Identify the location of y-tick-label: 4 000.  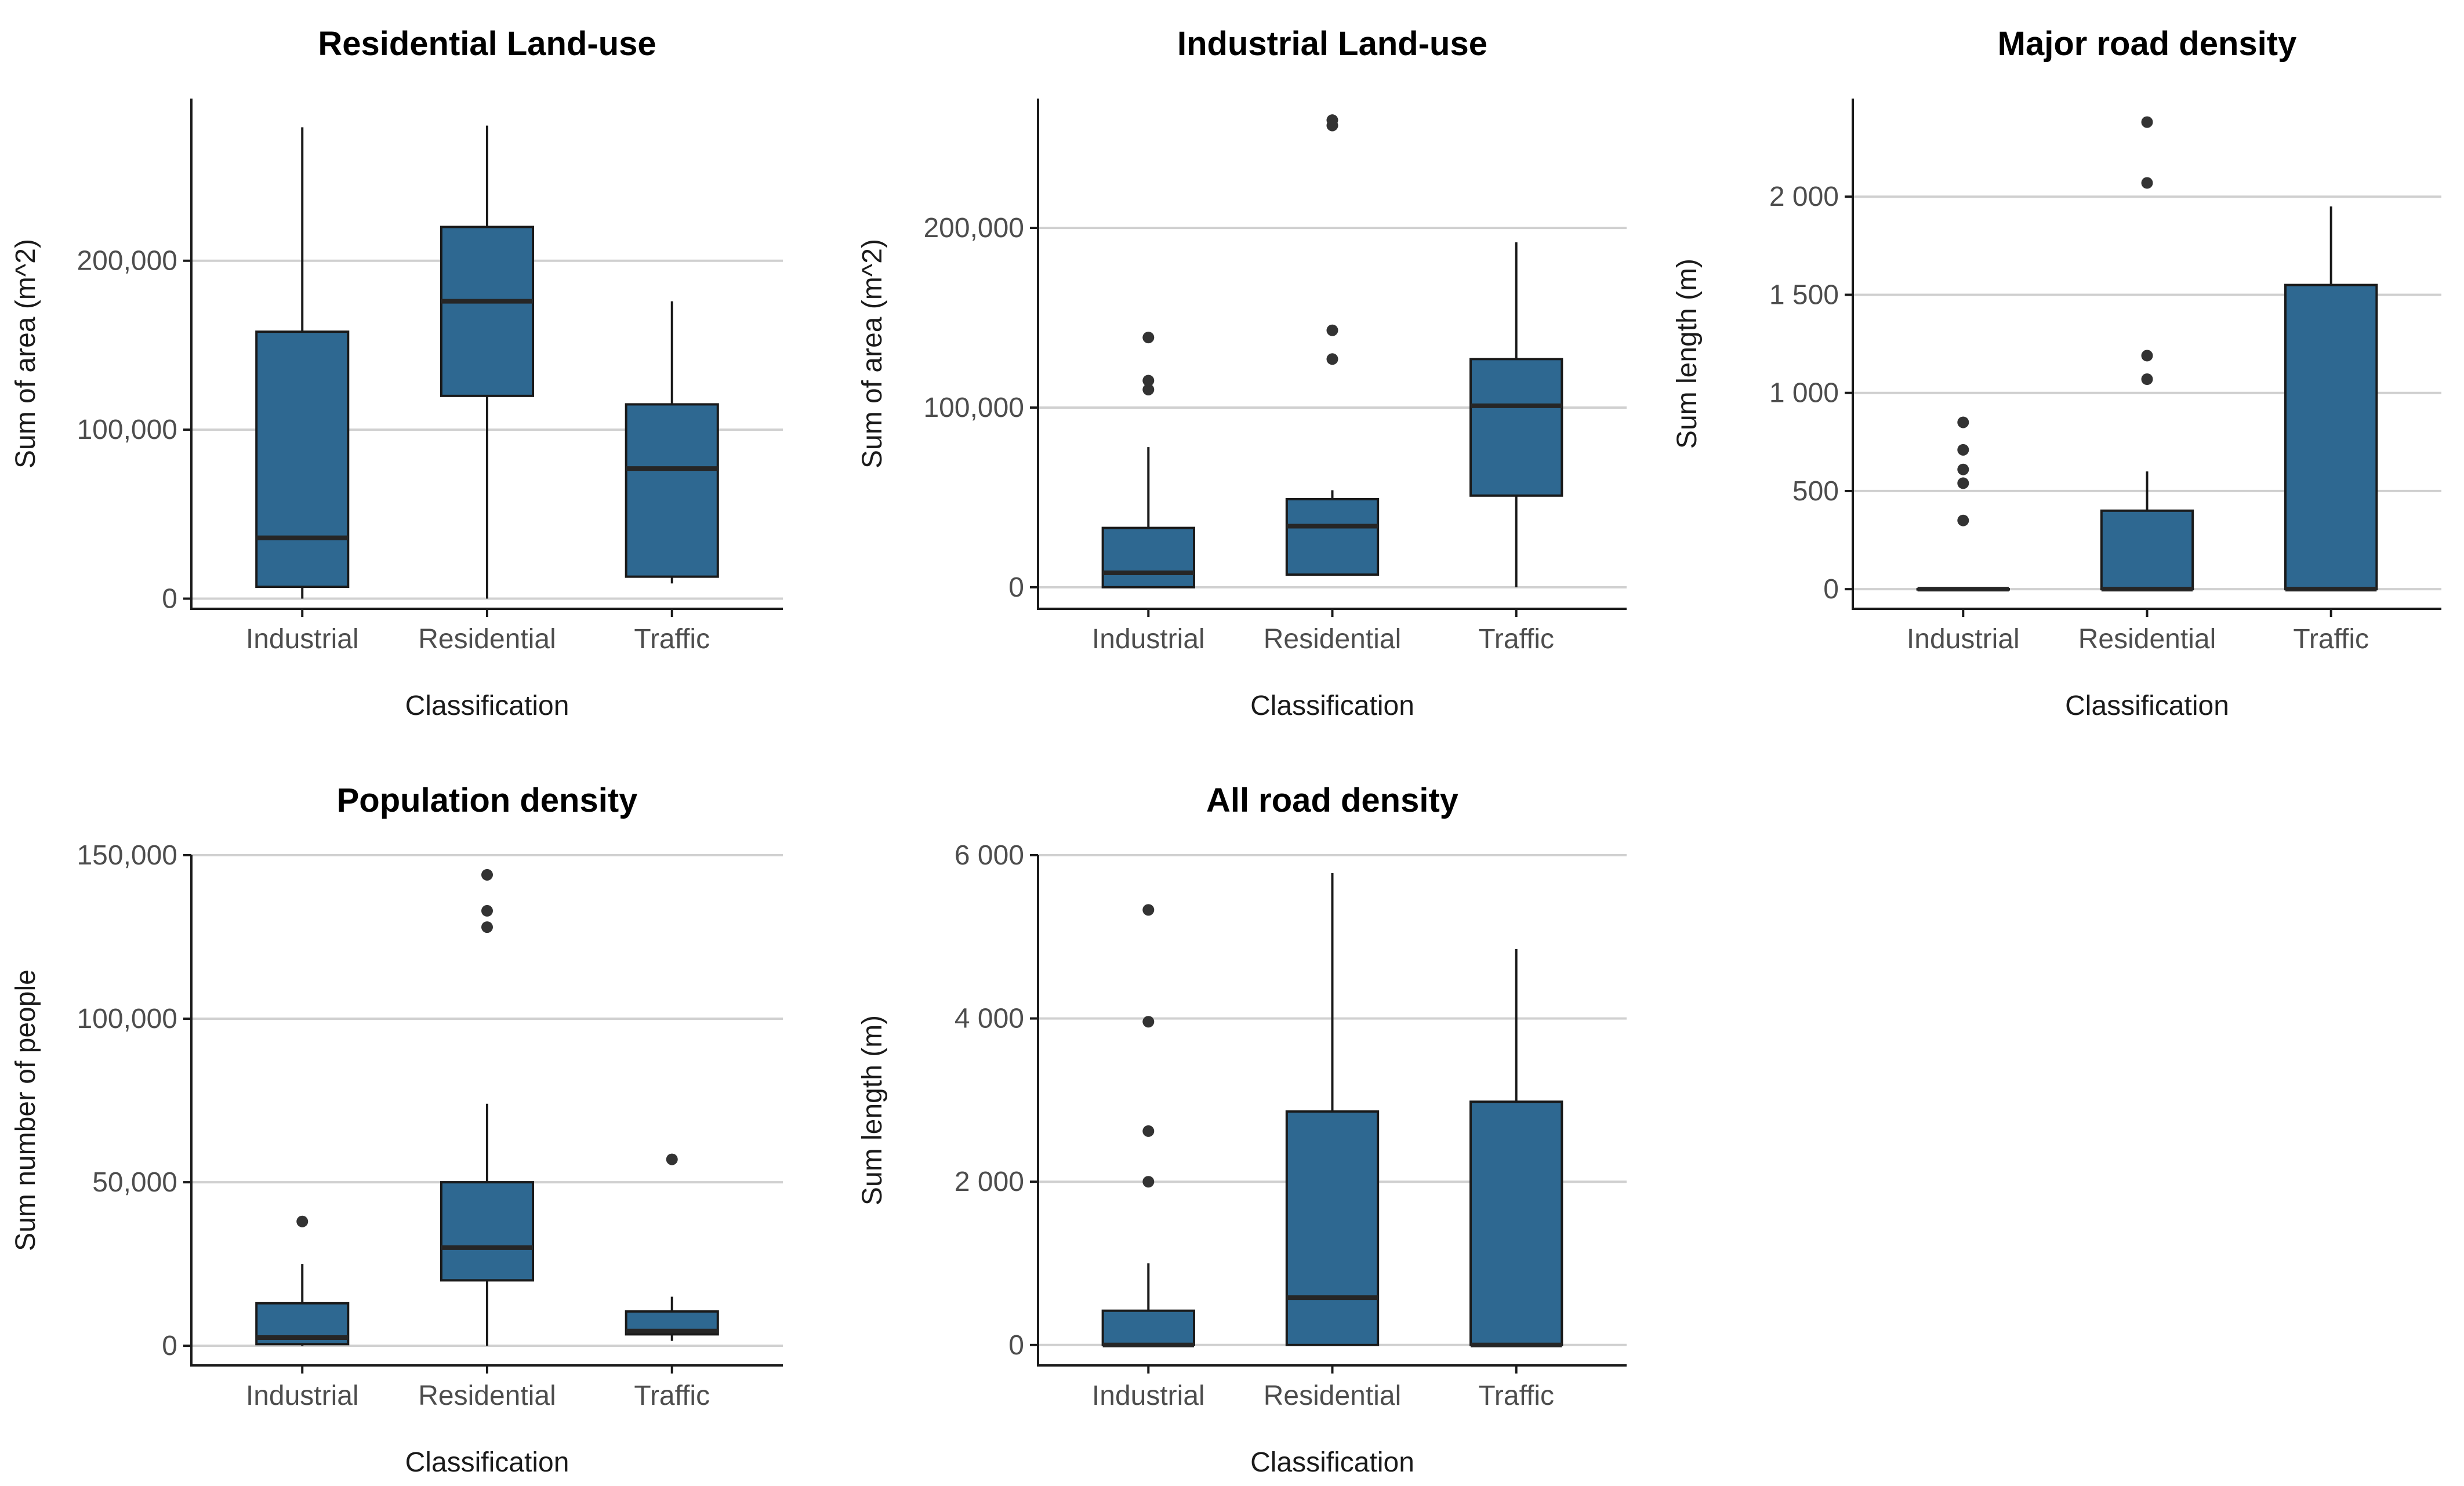
(989, 1019).